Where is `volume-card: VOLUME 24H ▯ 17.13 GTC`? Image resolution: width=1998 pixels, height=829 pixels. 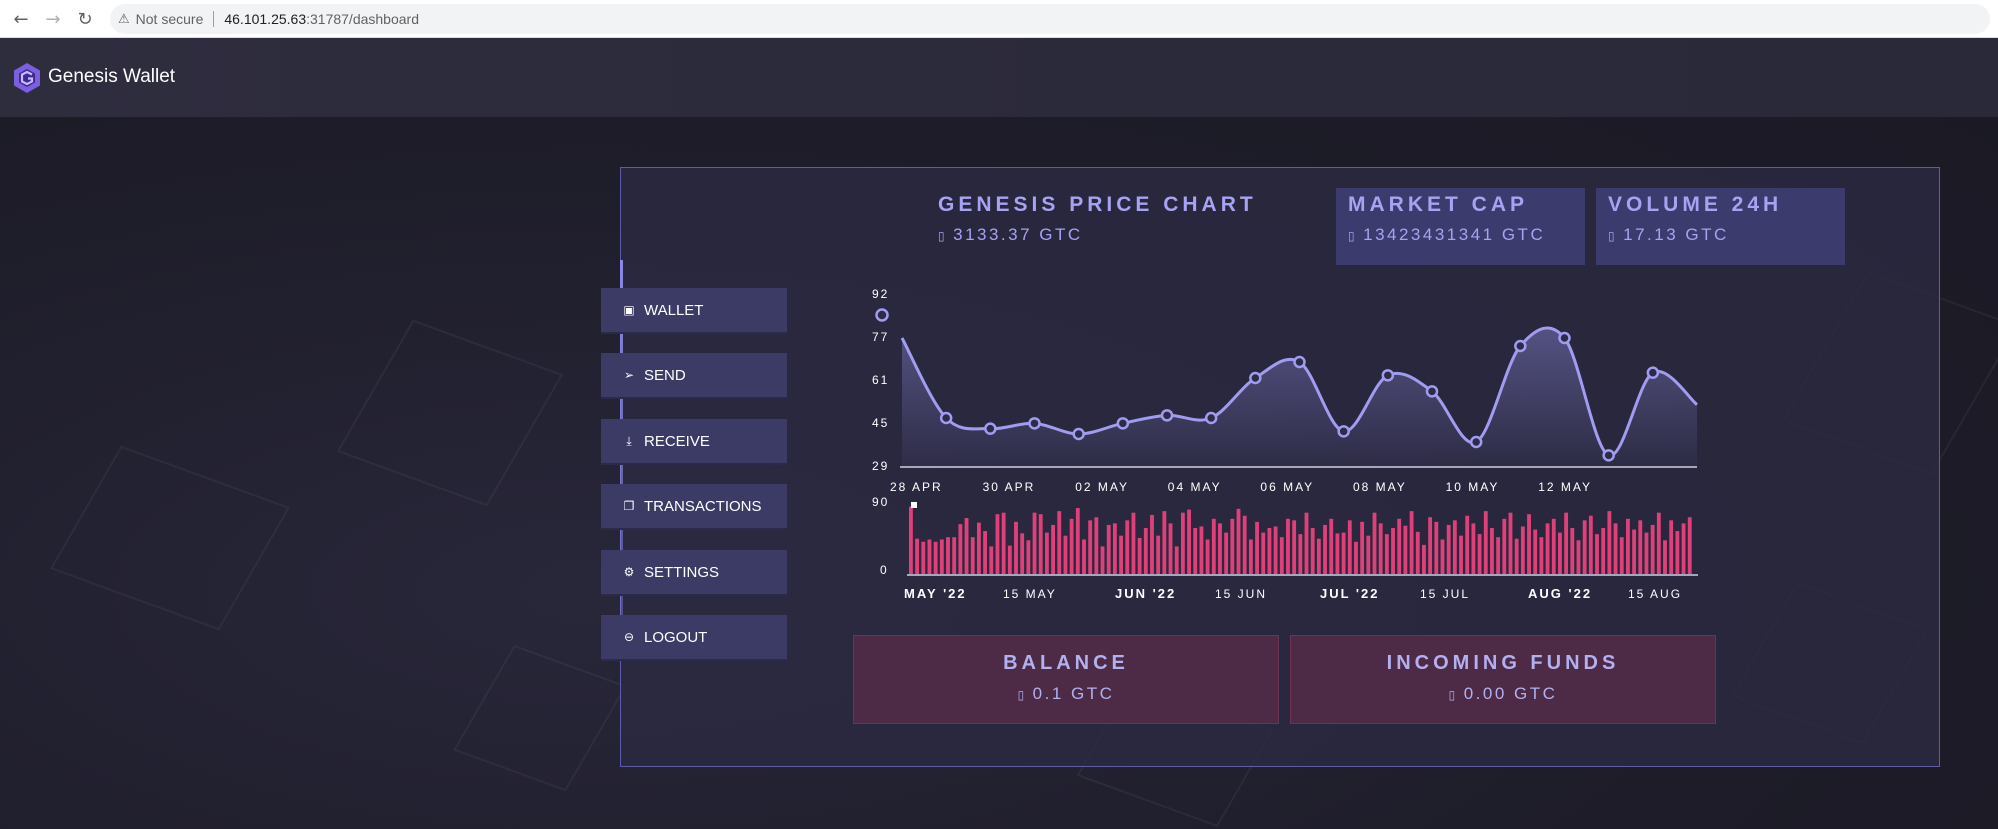
volume-card: VOLUME 24H ▯ 17.13 GTC is located at coordinates (1720, 226).